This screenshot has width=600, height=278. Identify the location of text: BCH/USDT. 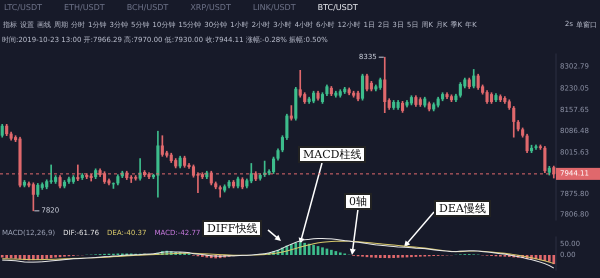
(147, 7).